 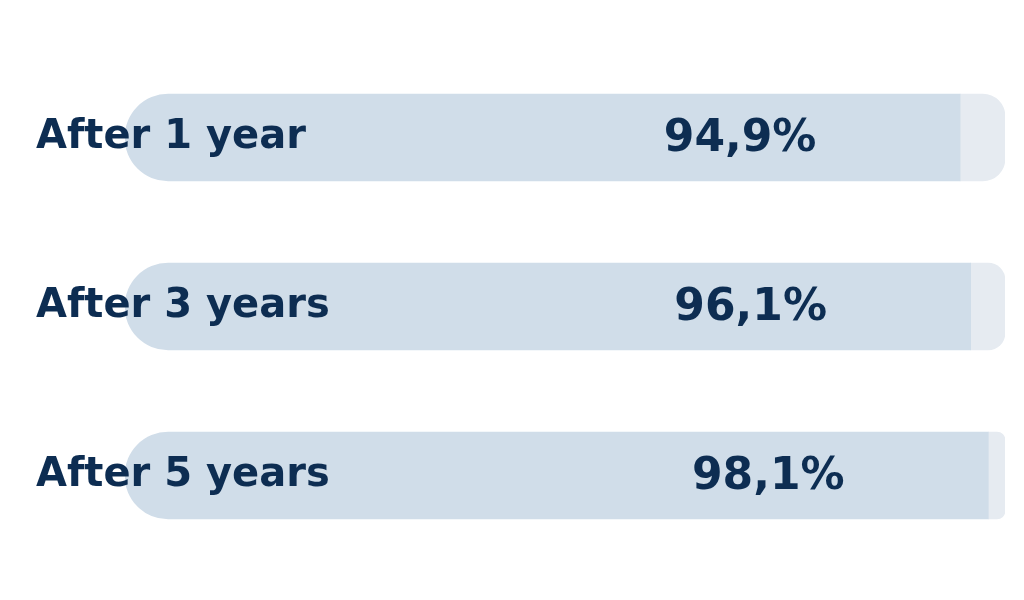 What do you see at coordinates (751, 304) in the screenshot?
I see `data-label: 96,1%` at bounding box center [751, 304].